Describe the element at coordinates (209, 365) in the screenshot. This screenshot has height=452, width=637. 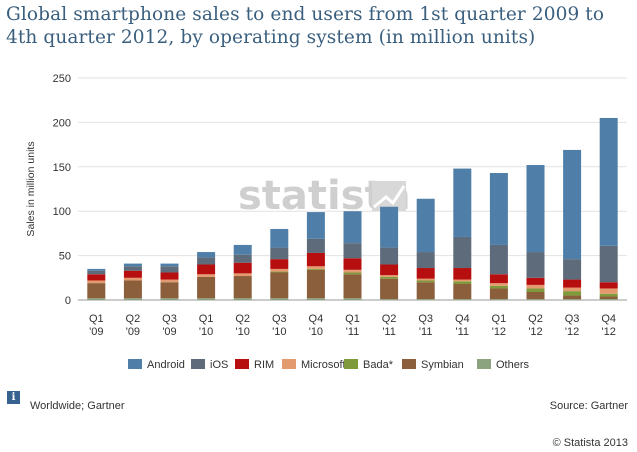
I see `legend-item: iOS` at that location.